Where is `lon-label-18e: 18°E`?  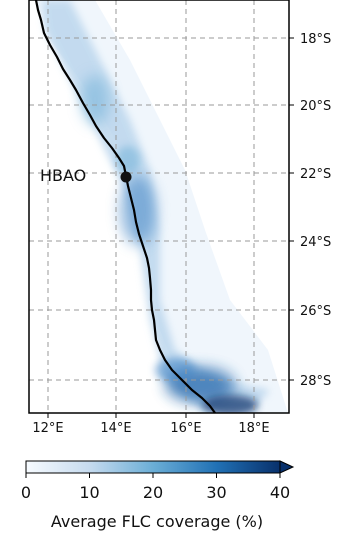
lon-label-18e: 18°E is located at coordinates (253, 428).